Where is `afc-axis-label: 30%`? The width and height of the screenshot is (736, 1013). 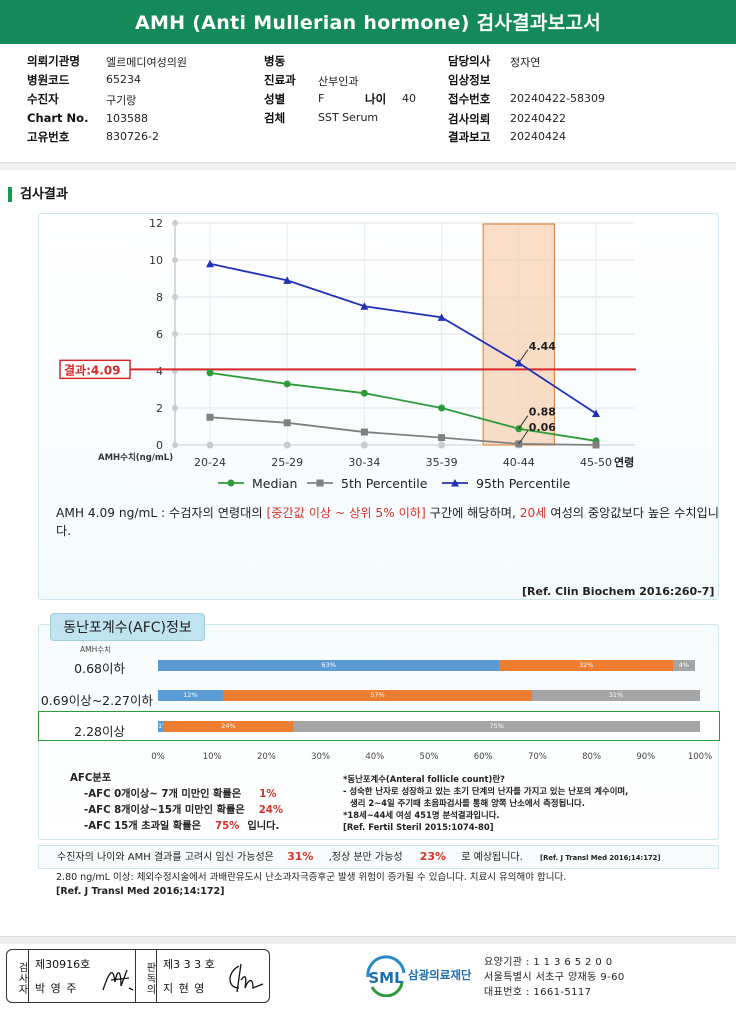 afc-axis-label: 30% is located at coordinates (321, 757).